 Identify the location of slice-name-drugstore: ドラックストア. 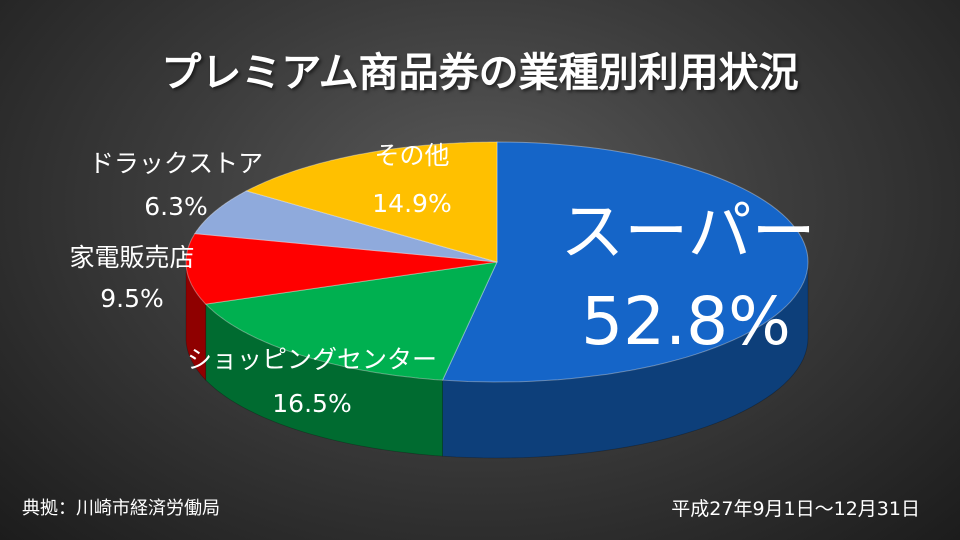
(176, 163).